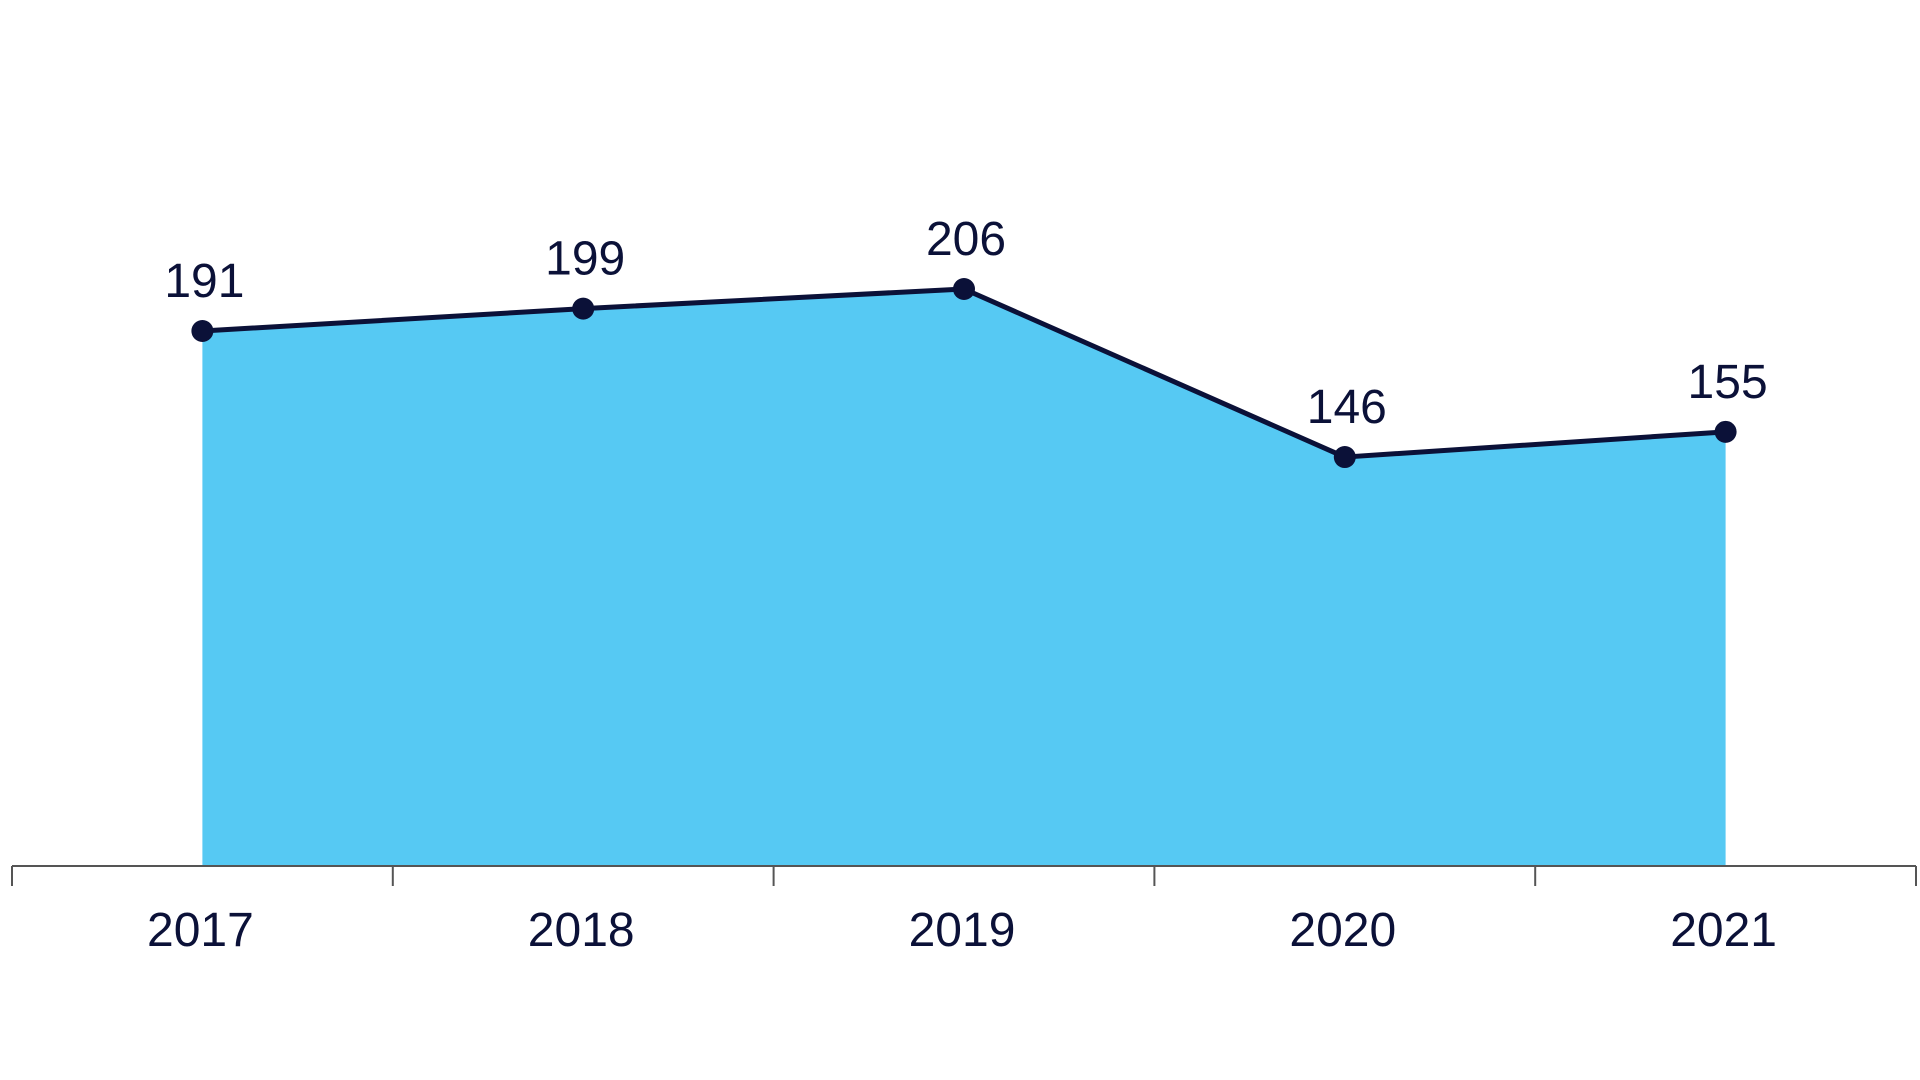  I want to click on data-point-2017, so click(202, 331).